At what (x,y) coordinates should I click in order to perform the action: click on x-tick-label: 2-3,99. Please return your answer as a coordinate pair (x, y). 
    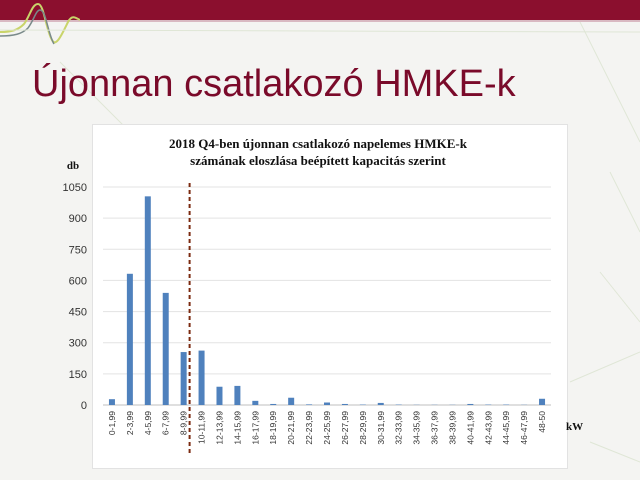
    Looking at the image, I should click on (130, 423).